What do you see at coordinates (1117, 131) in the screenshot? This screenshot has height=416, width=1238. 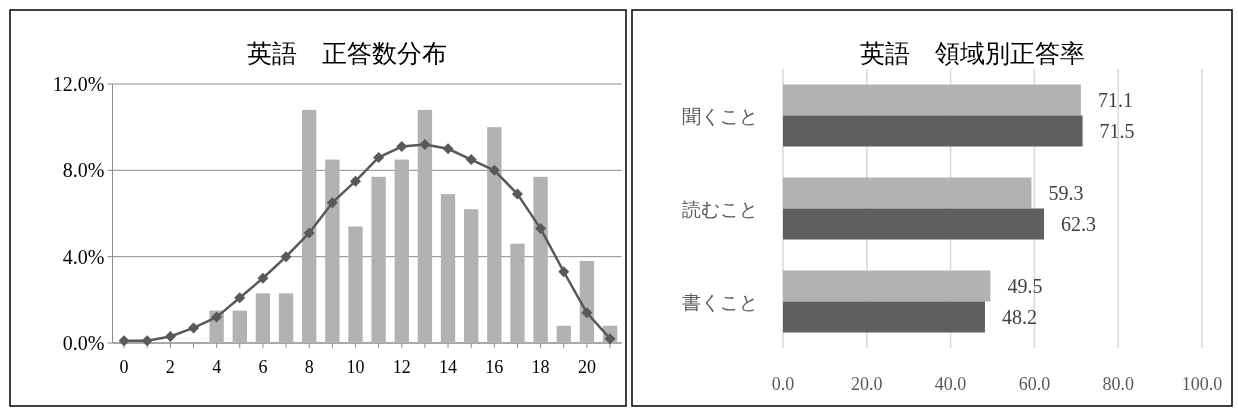 I see `data-label: 71.5` at bounding box center [1117, 131].